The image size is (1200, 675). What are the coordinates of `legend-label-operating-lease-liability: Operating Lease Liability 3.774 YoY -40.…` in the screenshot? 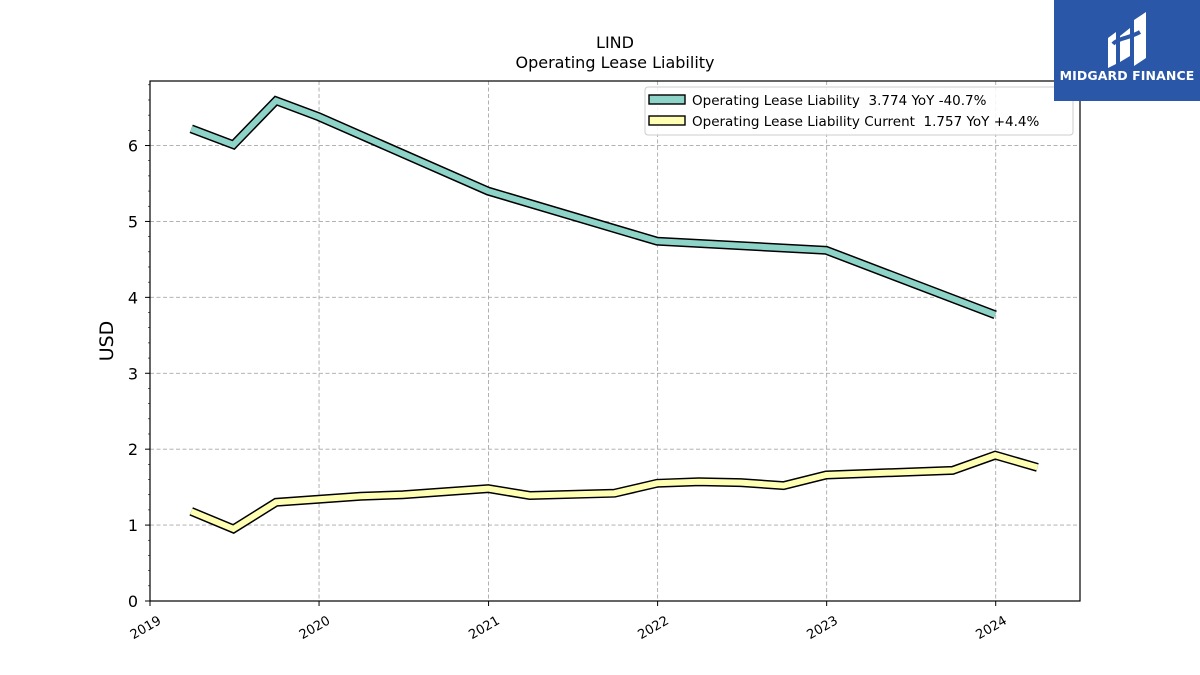 It's located at (839, 101).